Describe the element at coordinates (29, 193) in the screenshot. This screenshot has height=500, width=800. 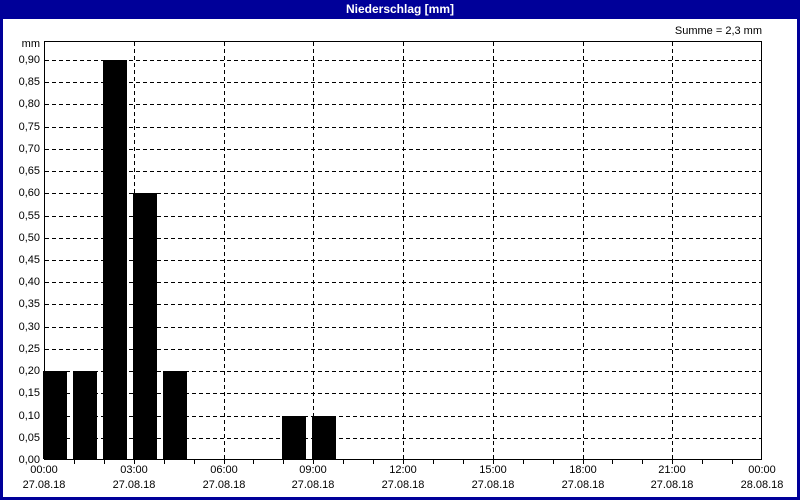
I see `y-tick-label: 0,60` at that location.